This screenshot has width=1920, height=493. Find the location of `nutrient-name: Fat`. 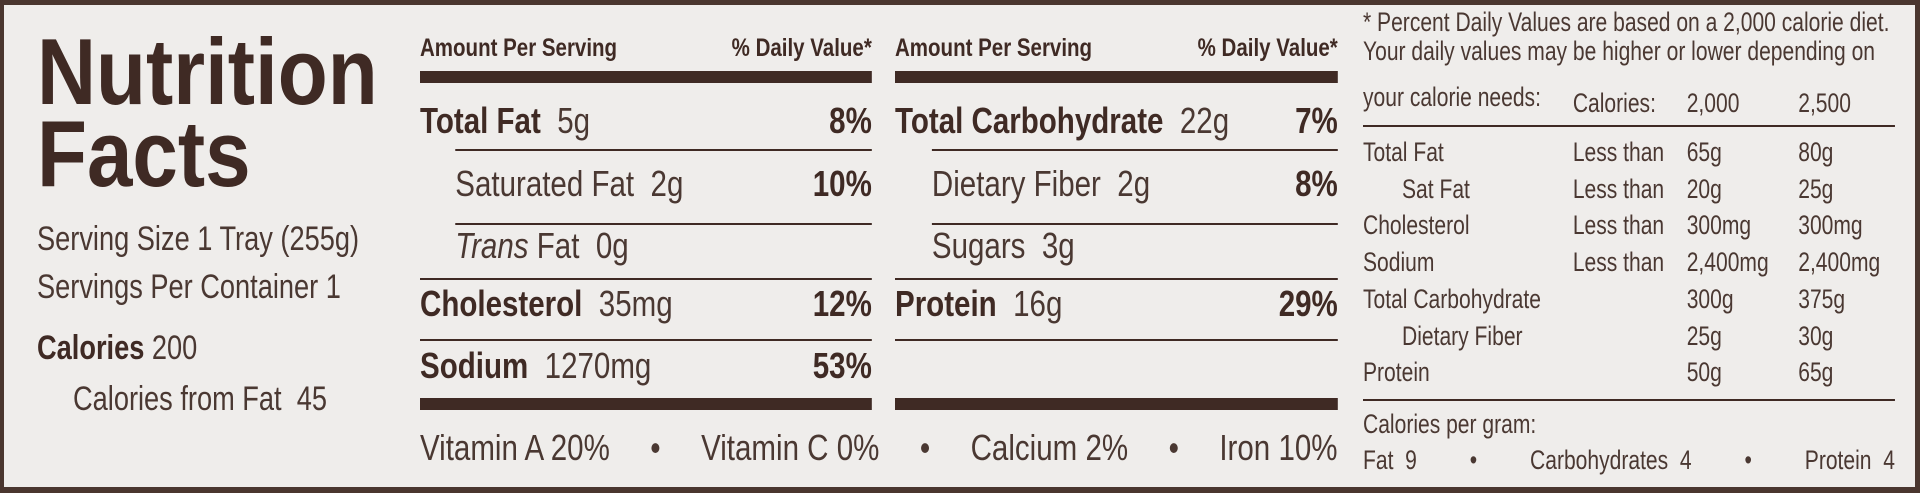

nutrient-name: Fat is located at coordinates (558, 245).